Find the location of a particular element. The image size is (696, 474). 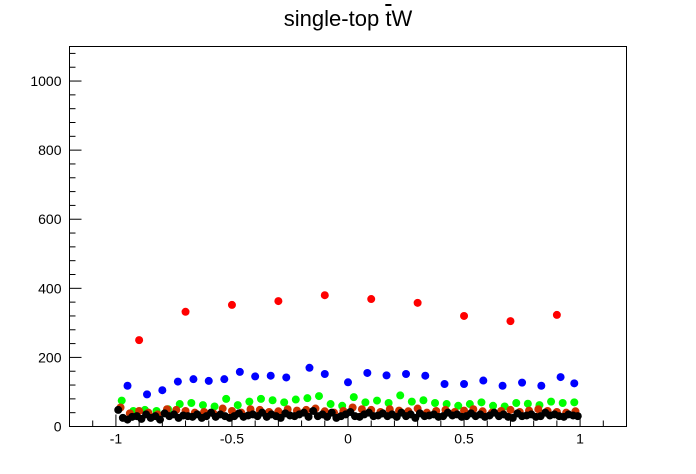

x-tick-label: -1 is located at coordinates (116, 439).